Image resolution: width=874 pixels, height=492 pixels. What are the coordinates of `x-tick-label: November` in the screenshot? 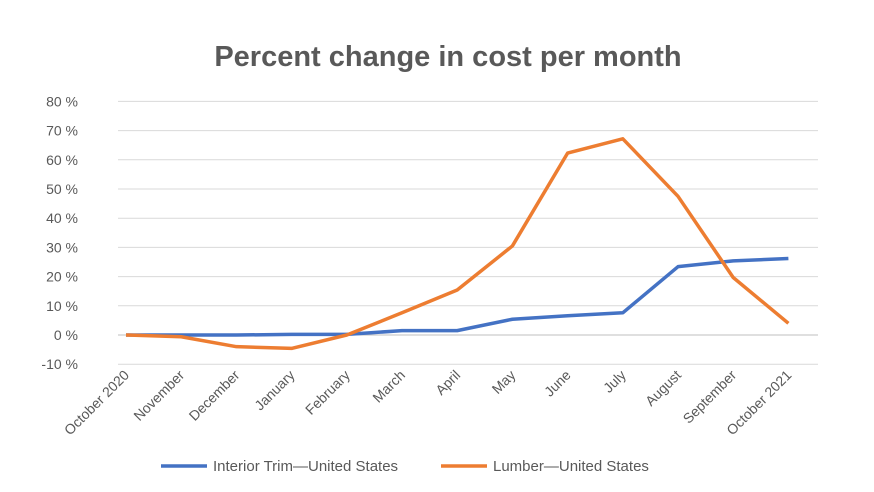 It's located at (158, 395).